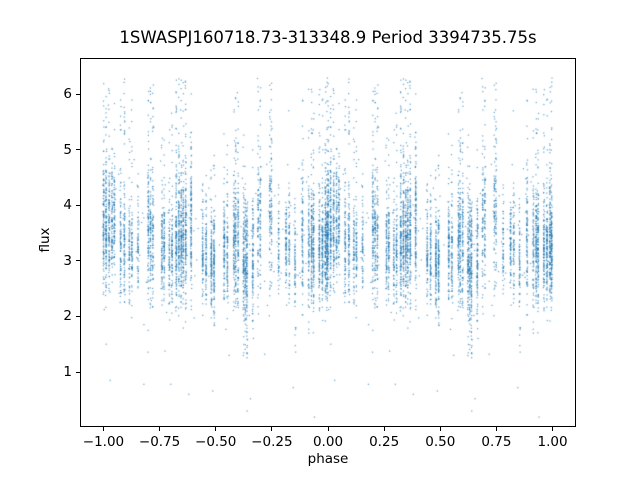 The height and width of the screenshot is (480, 640). I want to click on y-tick-label: 3, so click(67, 260).